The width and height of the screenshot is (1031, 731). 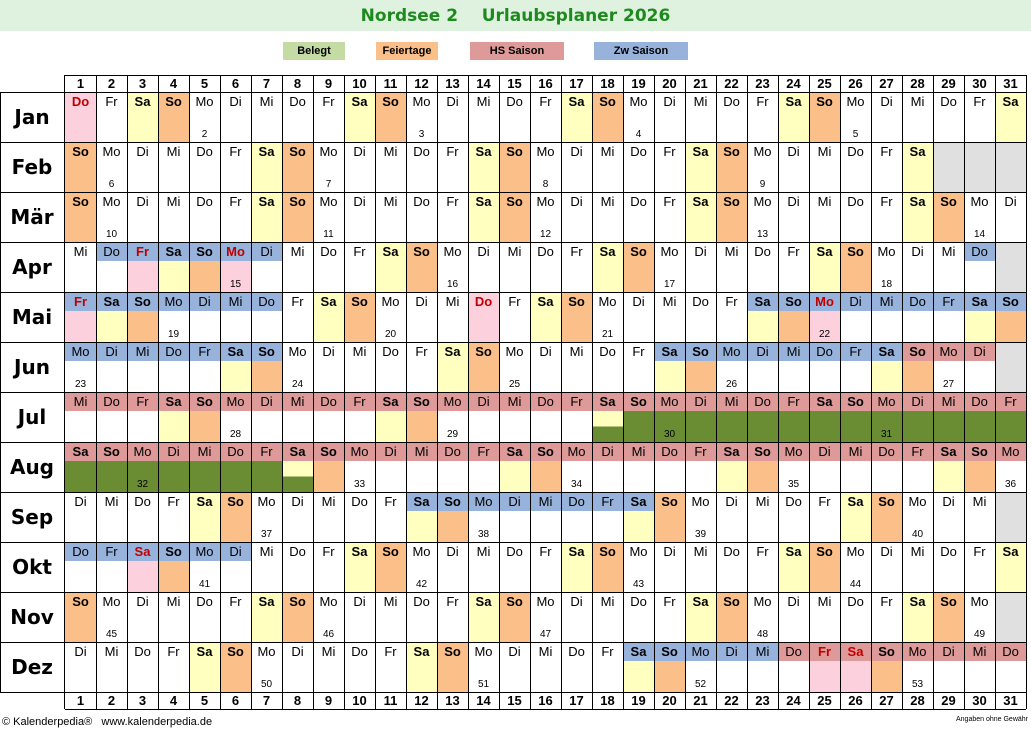 What do you see at coordinates (948, 367) in the screenshot?
I see `day-cell: Mo 27` at bounding box center [948, 367].